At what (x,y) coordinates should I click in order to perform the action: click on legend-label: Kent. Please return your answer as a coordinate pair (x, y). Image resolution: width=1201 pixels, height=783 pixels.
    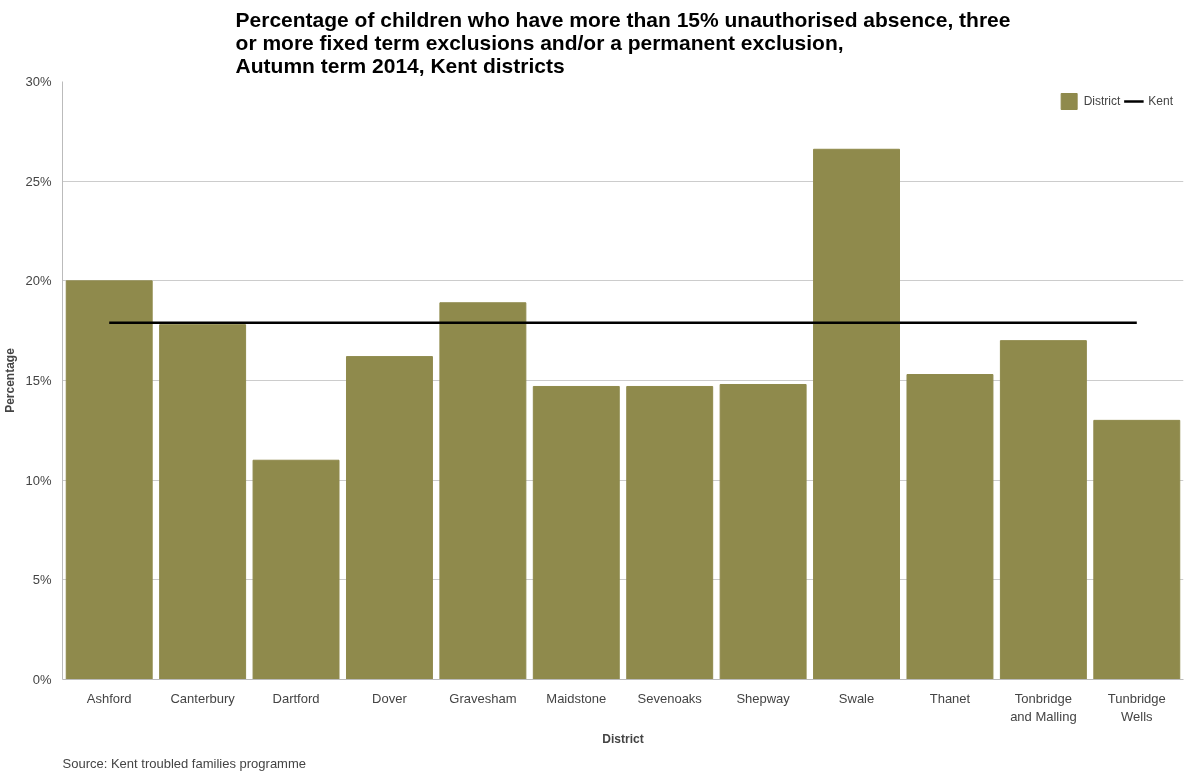
    Looking at the image, I should click on (1160, 101).